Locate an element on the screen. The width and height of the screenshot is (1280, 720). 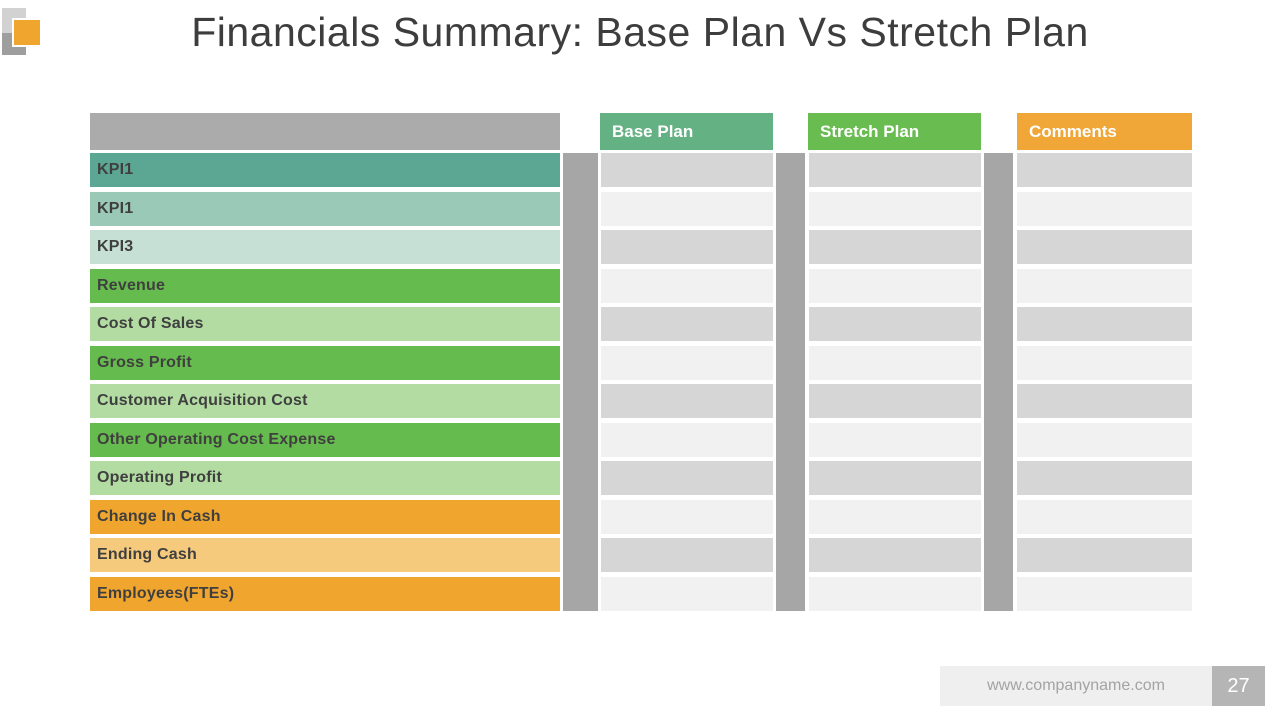
header-cell-stretch-plan: Stretch Plan is located at coordinates (894, 131).